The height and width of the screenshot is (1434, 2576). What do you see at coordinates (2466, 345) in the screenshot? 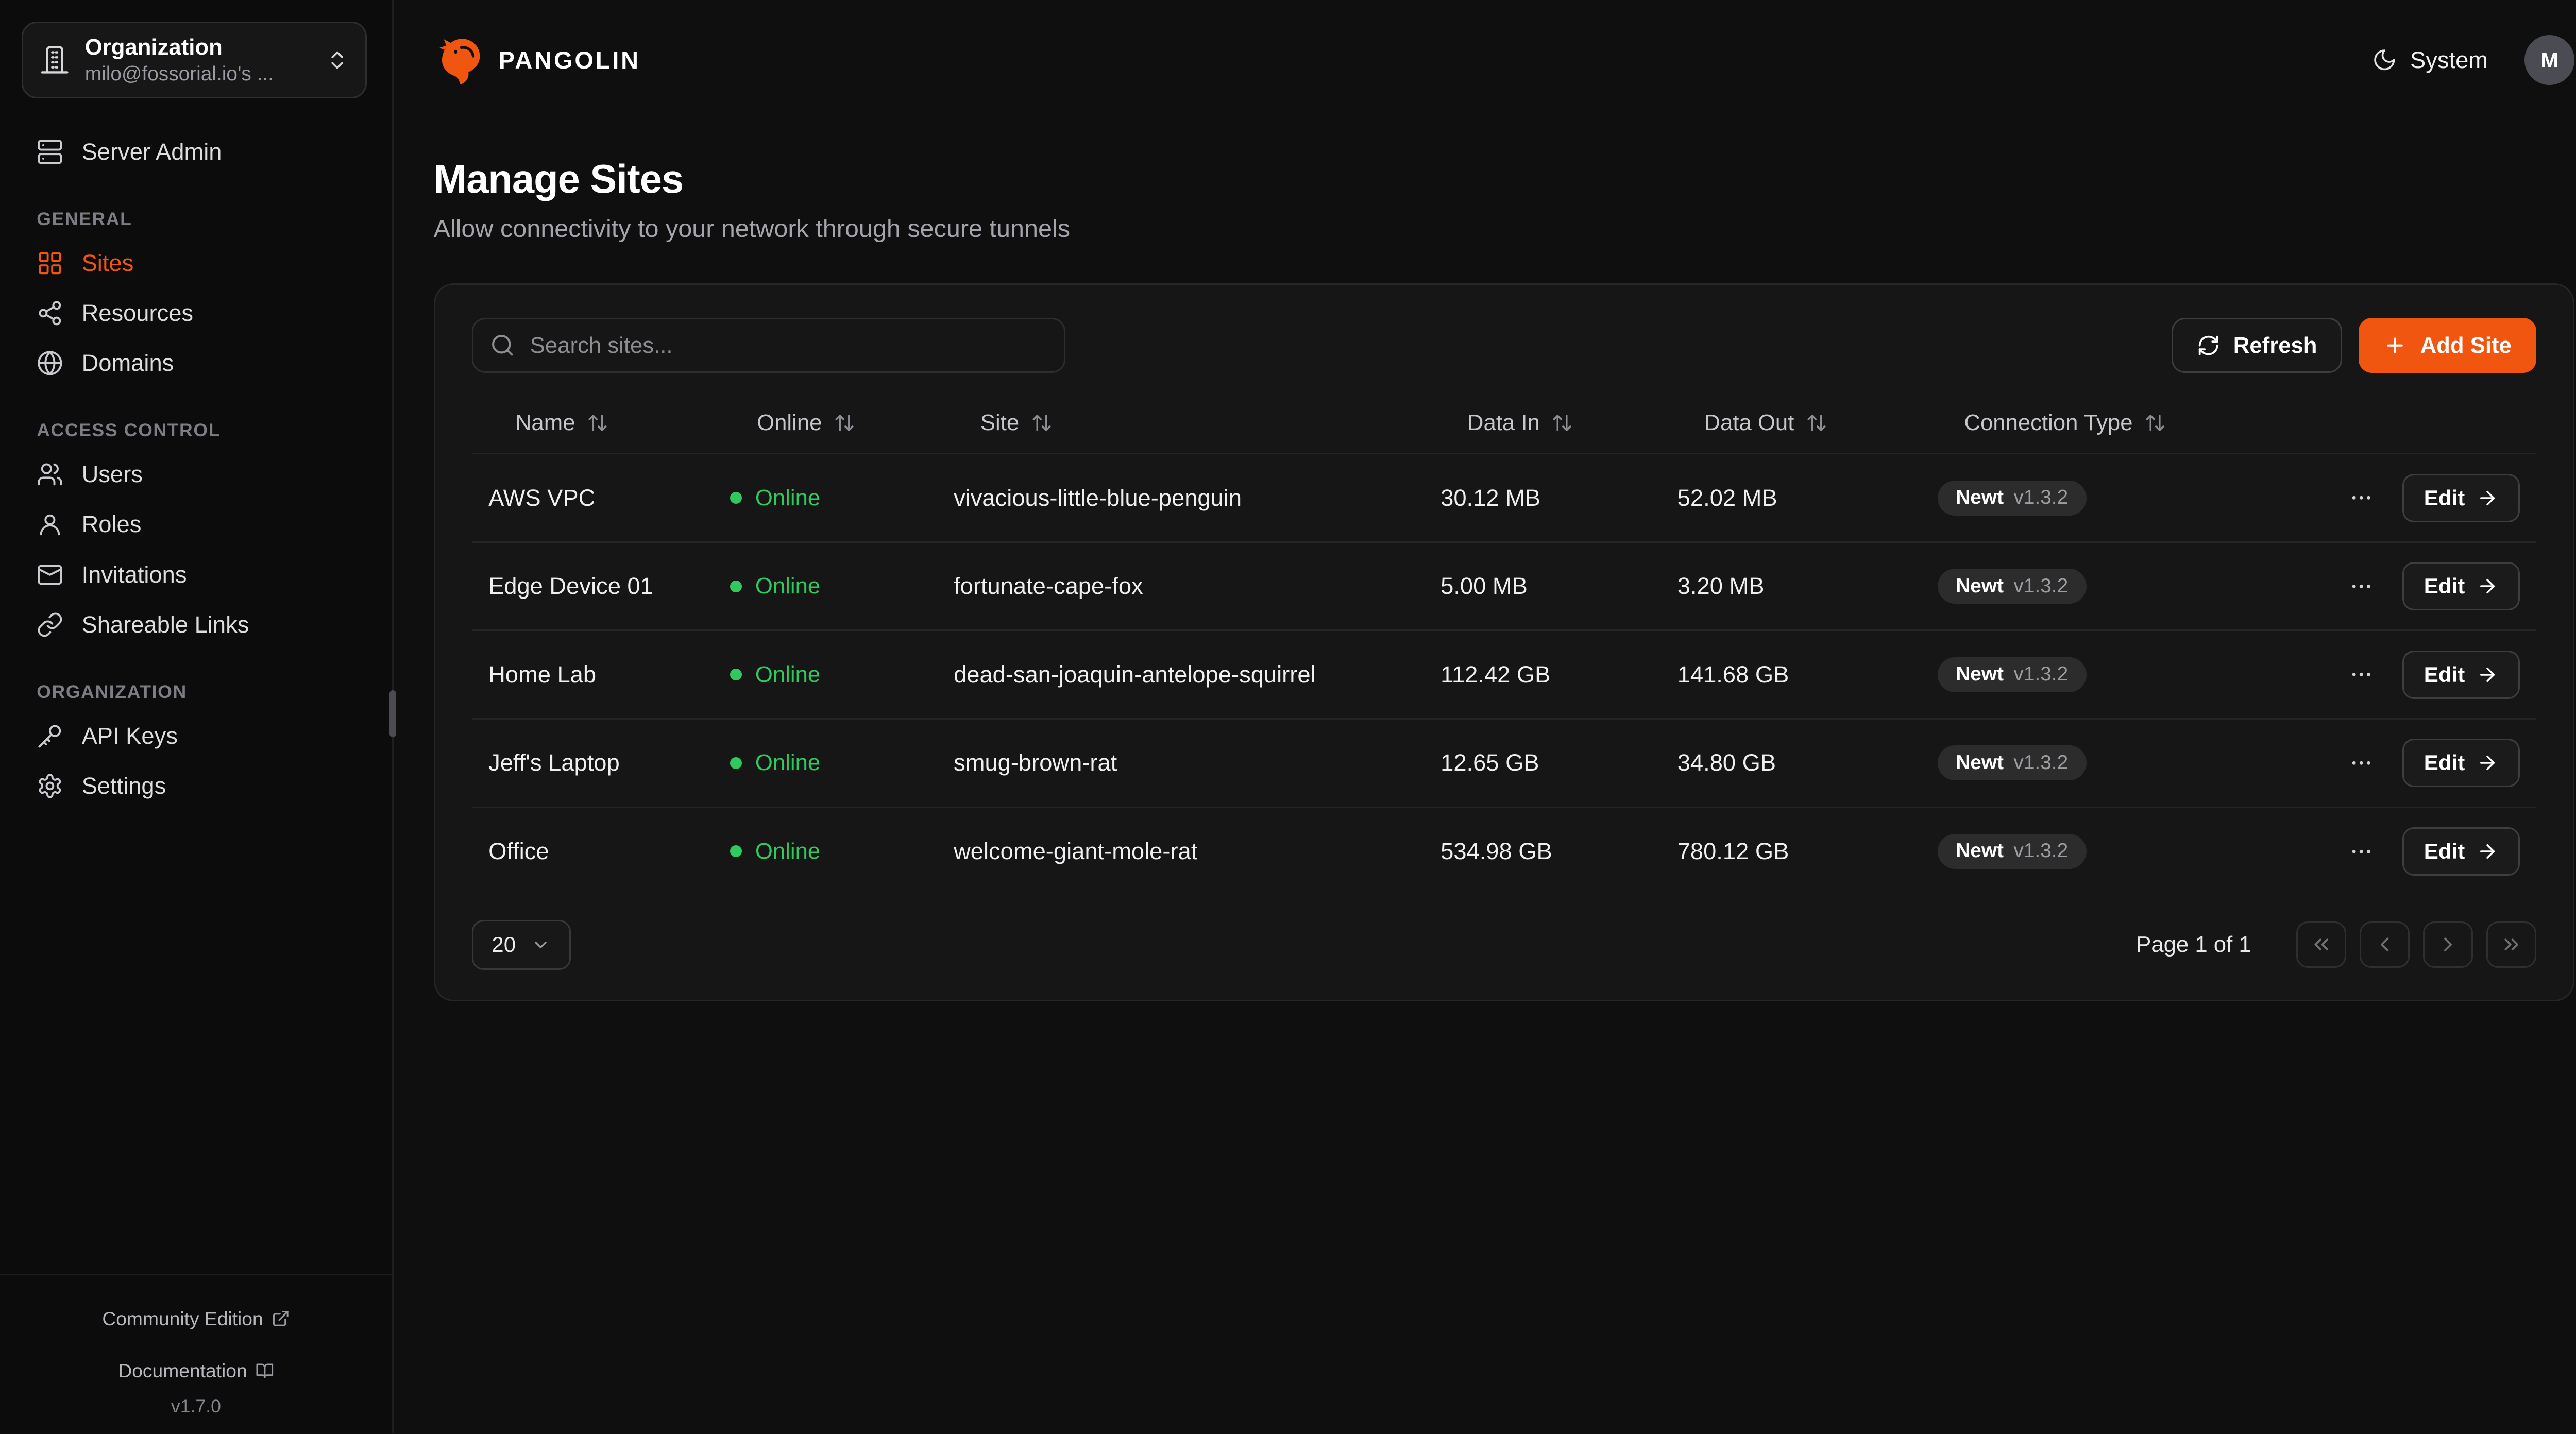
I see `add-site-label: Add Site` at bounding box center [2466, 345].